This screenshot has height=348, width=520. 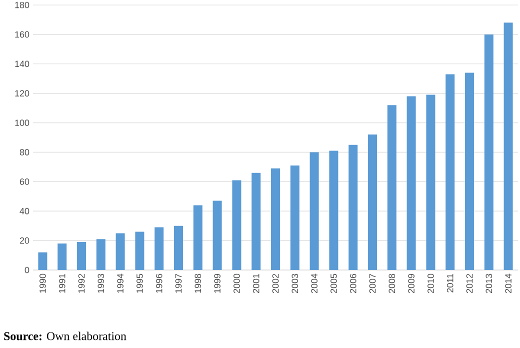 What do you see at coordinates (159, 283) in the screenshot?
I see `x-tick-label: 1996` at bounding box center [159, 283].